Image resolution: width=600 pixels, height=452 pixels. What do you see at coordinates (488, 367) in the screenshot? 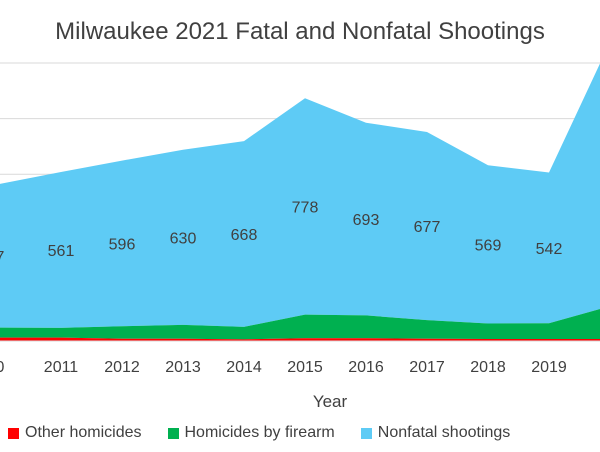
I see `x-tick-label: 2018` at bounding box center [488, 367].